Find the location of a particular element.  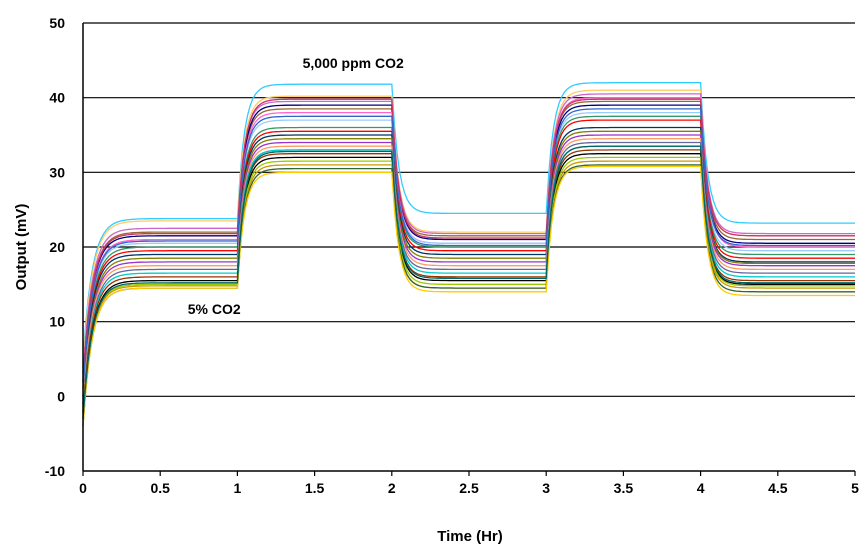

y-axis-title: Output (mV) is located at coordinates (21, 247).